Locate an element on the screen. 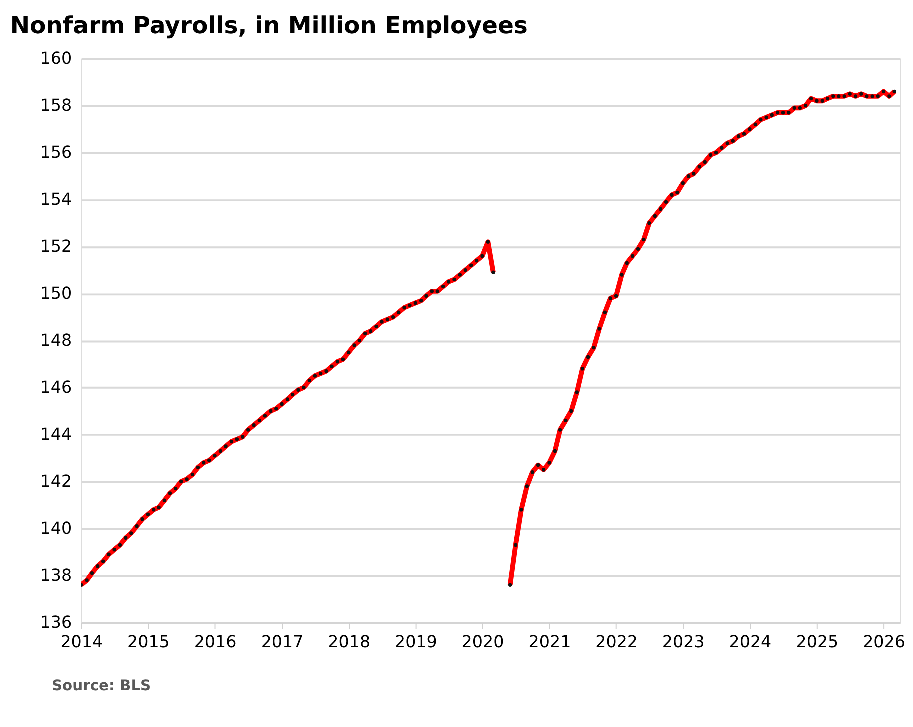 The height and width of the screenshot is (727, 913). y-tick-label: 152 is located at coordinates (56, 246).